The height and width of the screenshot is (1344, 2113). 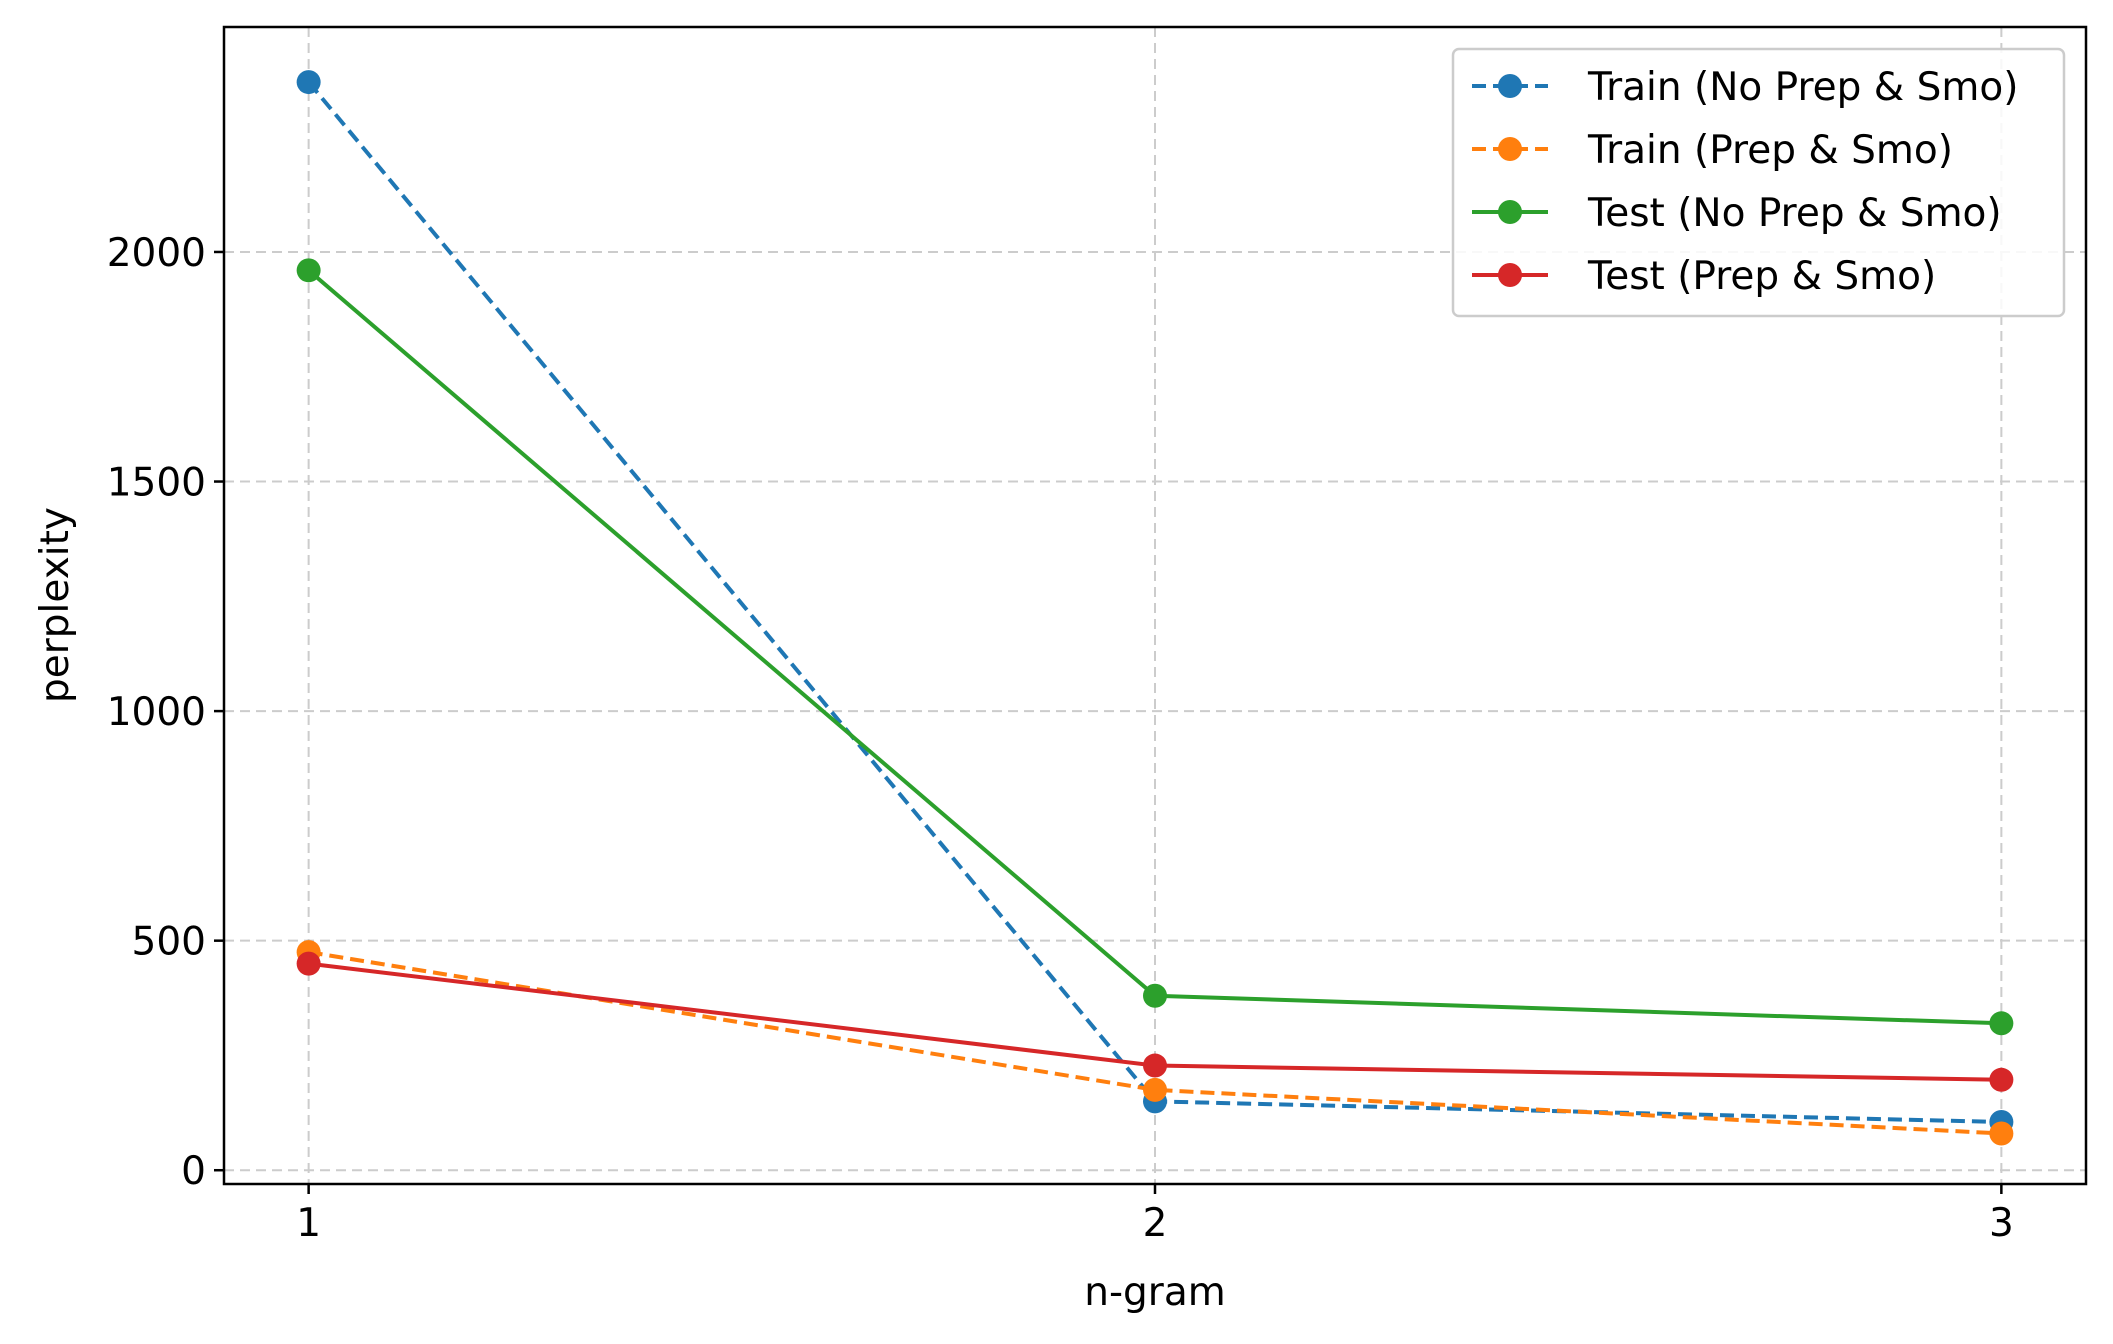 I want to click on legend-label: Test (Prep & Smo), so click(x=1761, y=276).